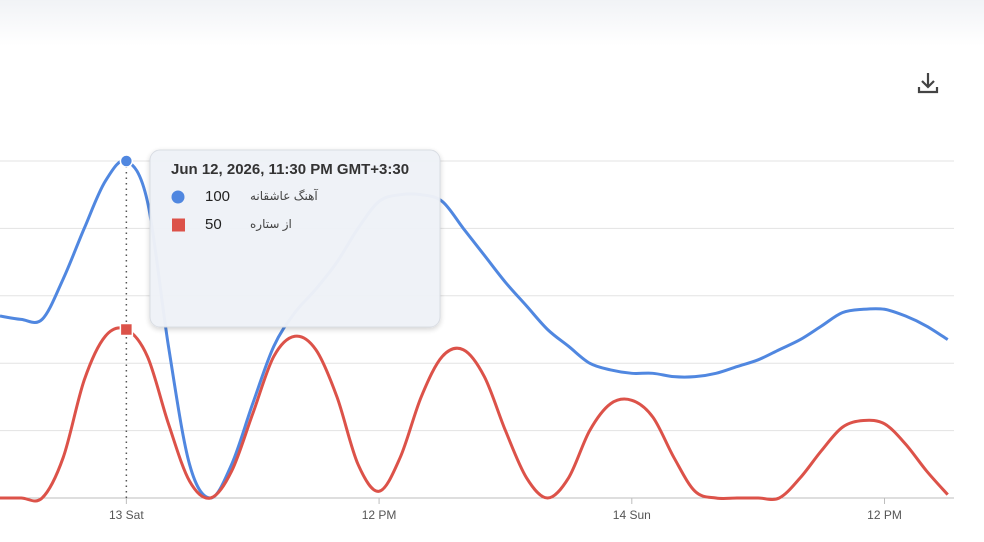 This screenshot has height=542, width=984. Describe the element at coordinates (492, 23) in the screenshot. I see `header-band` at that location.